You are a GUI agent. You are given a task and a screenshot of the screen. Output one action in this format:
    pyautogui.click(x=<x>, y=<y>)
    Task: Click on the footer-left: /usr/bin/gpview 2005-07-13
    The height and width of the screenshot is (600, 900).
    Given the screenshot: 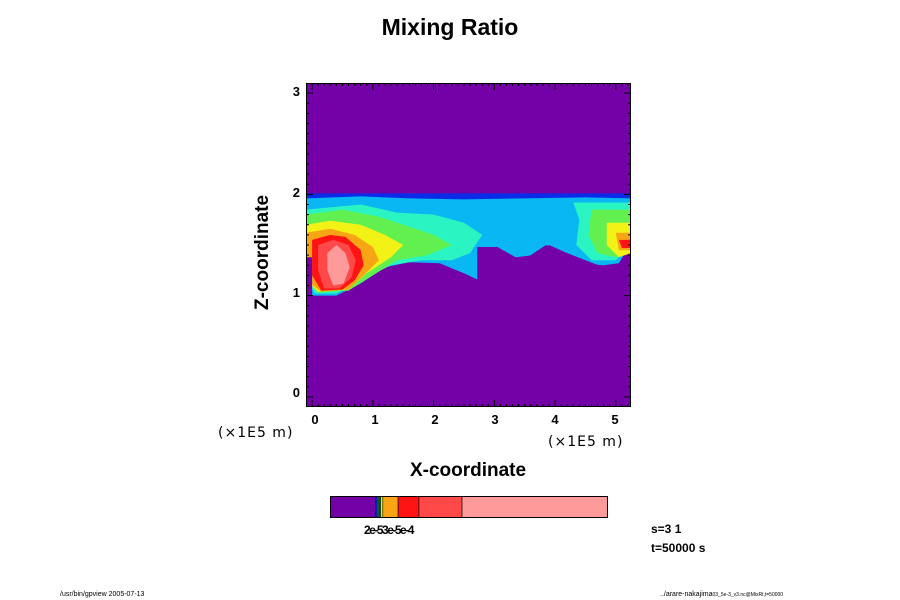 What is the action you would take?
    pyautogui.click(x=102, y=594)
    